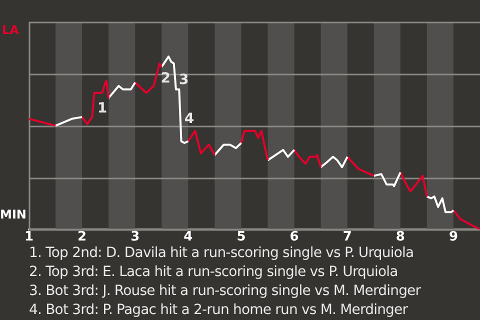  What do you see at coordinates (294, 237) in the screenshot?
I see `x-tick-label: 6` at bounding box center [294, 237].